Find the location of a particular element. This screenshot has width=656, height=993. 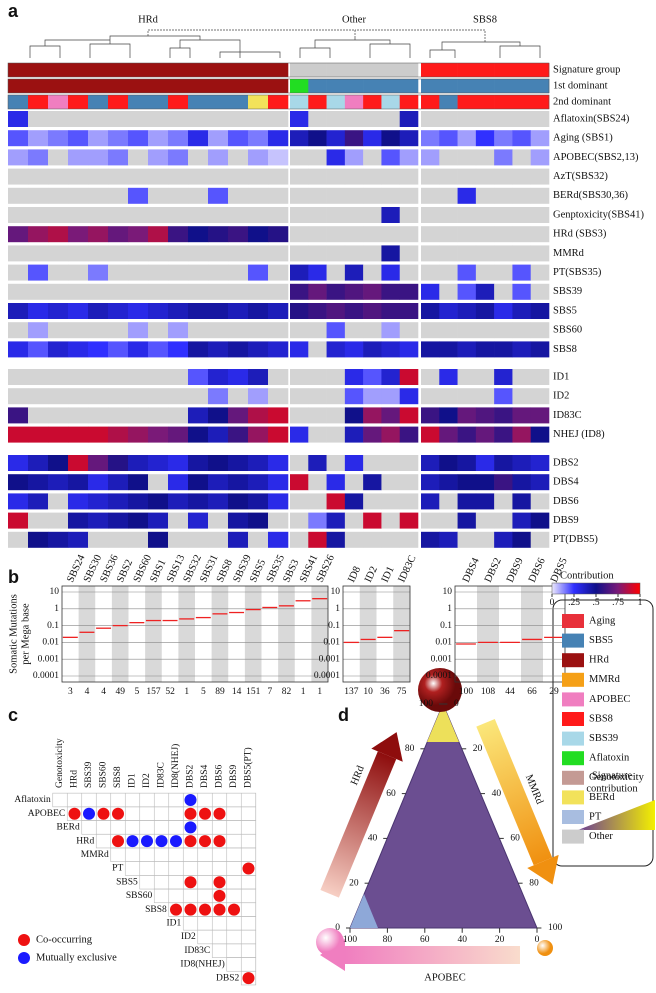

count-label: 3 is located at coordinates (70, 692).